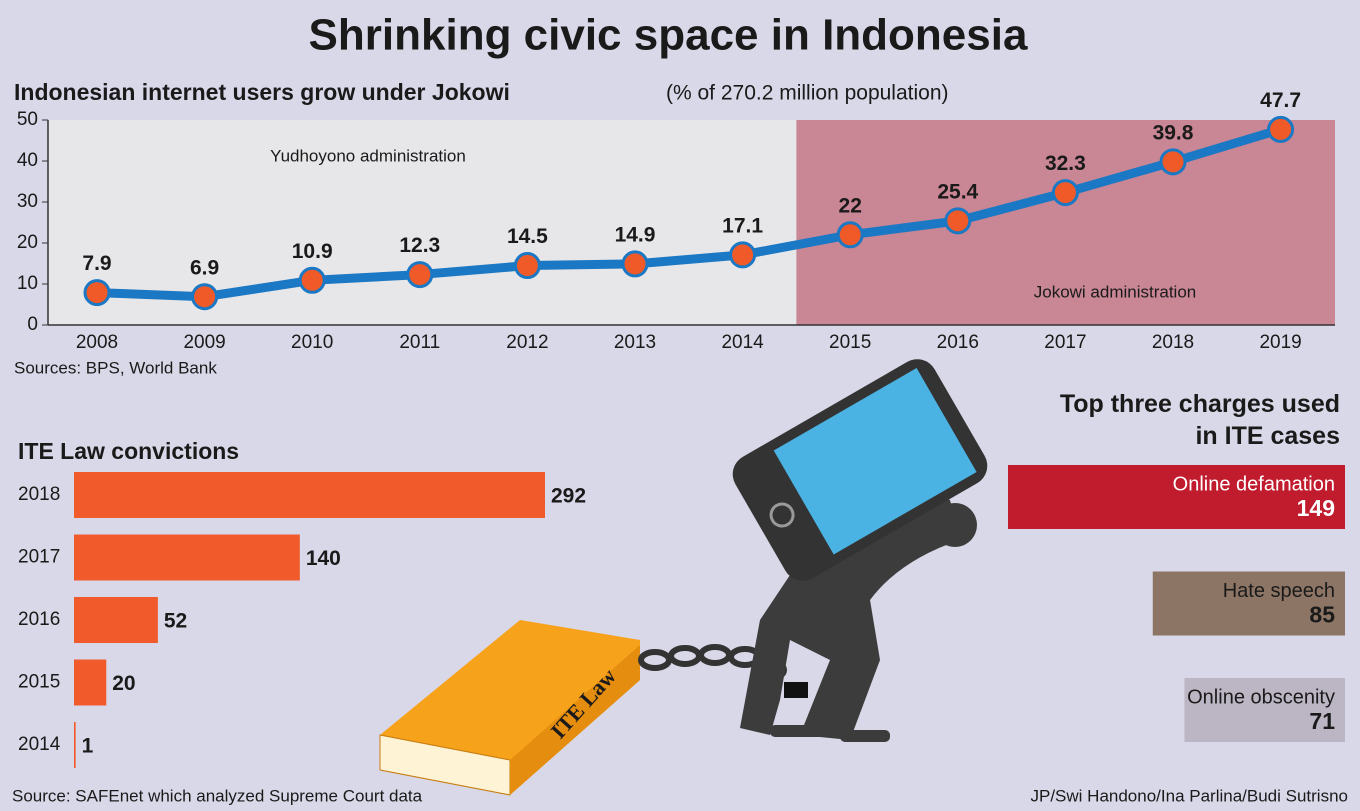 Image resolution: width=1360 pixels, height=811 pixels. What do you see at coordinates (850, 342) in the screenshot?
I see `x-tick-label: 2015` at bounding box center [850, 342].